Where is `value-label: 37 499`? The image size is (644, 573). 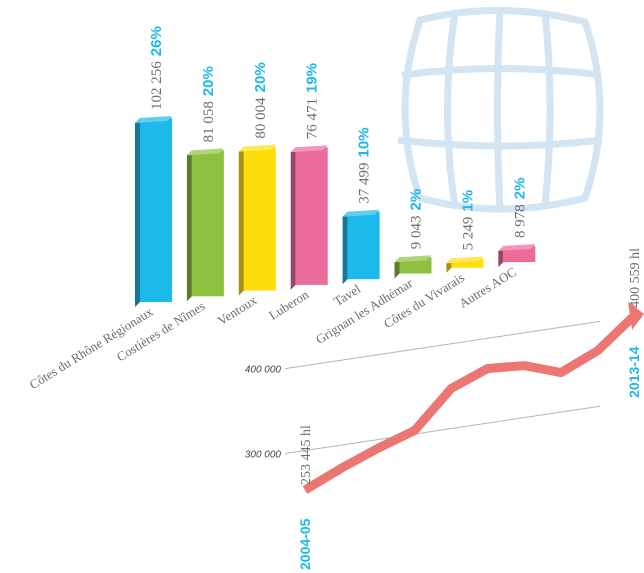 value-label: 37 499 is located at coordinates (365, 182).